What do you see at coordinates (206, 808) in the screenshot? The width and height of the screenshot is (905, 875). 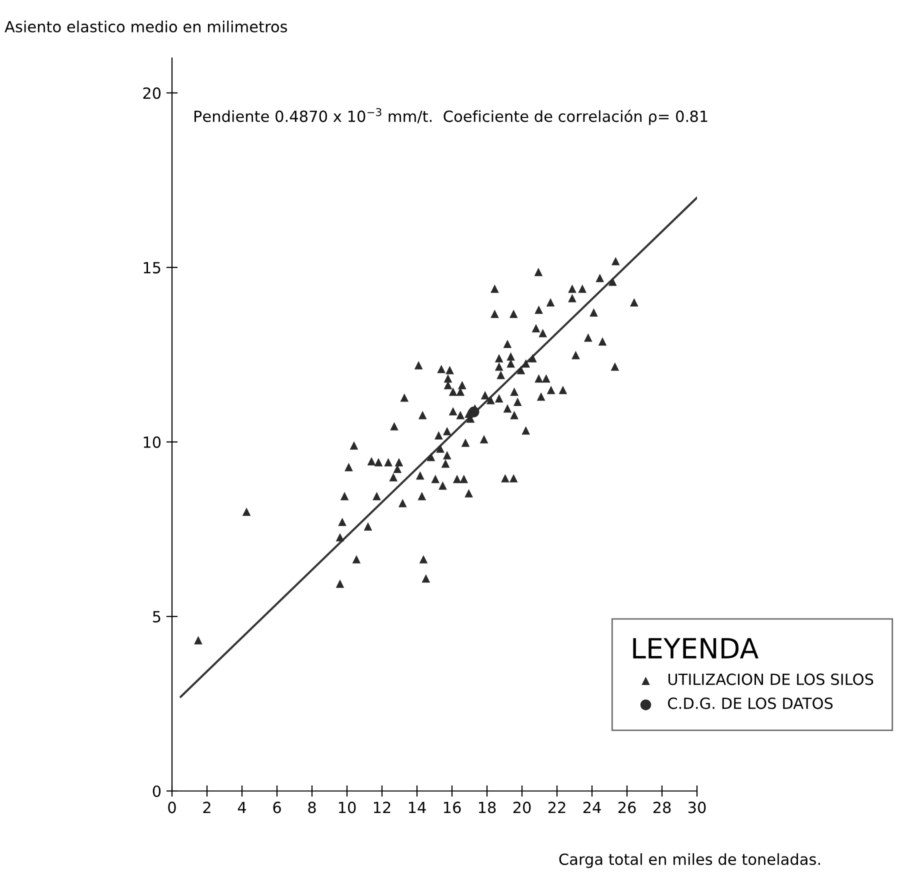 I see `x-tick-label: 2` at bounding box center [206, 808].